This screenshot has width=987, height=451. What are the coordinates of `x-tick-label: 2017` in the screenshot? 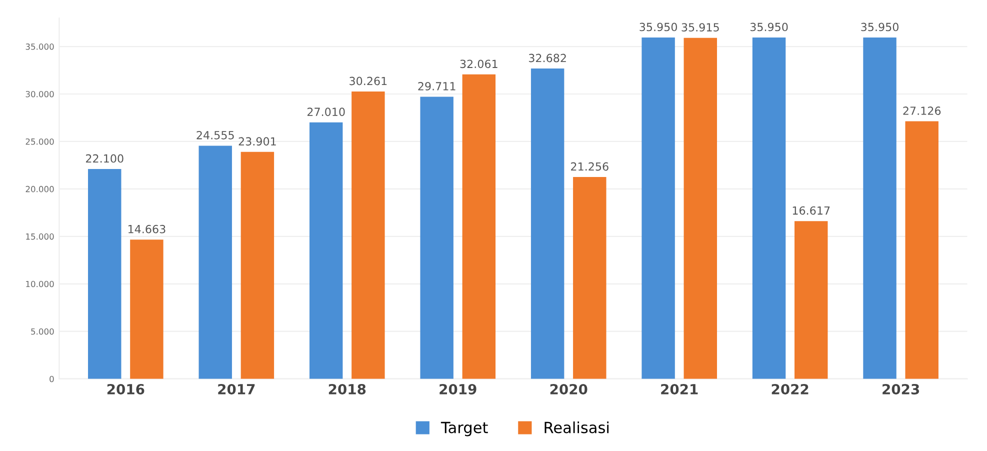 It's located at (236, 389).